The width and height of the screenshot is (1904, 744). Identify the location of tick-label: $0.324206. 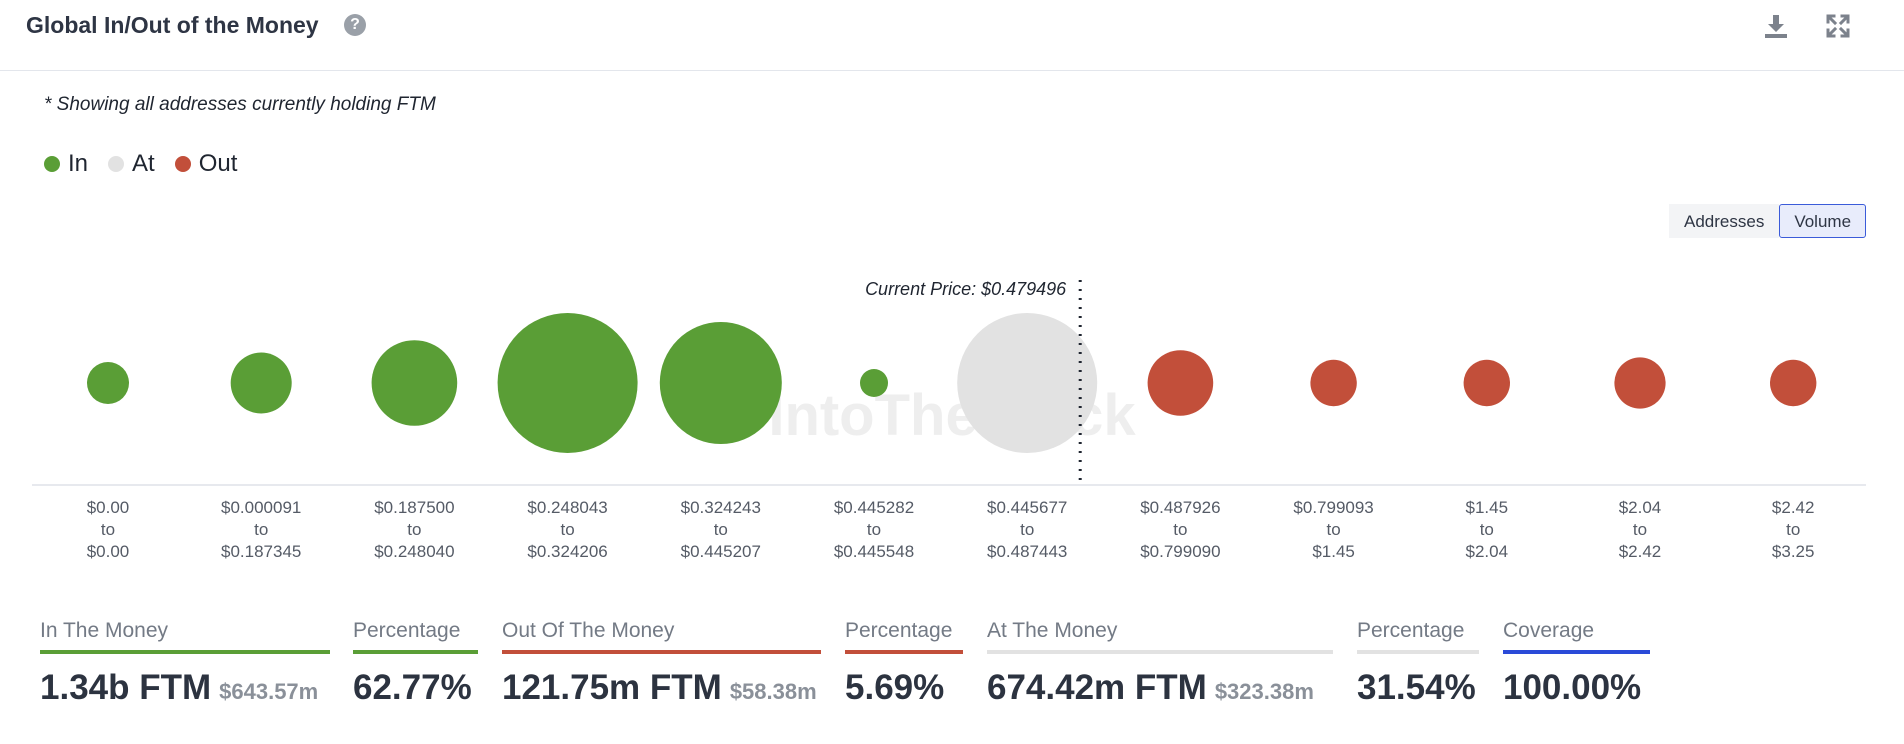
(567, 551).